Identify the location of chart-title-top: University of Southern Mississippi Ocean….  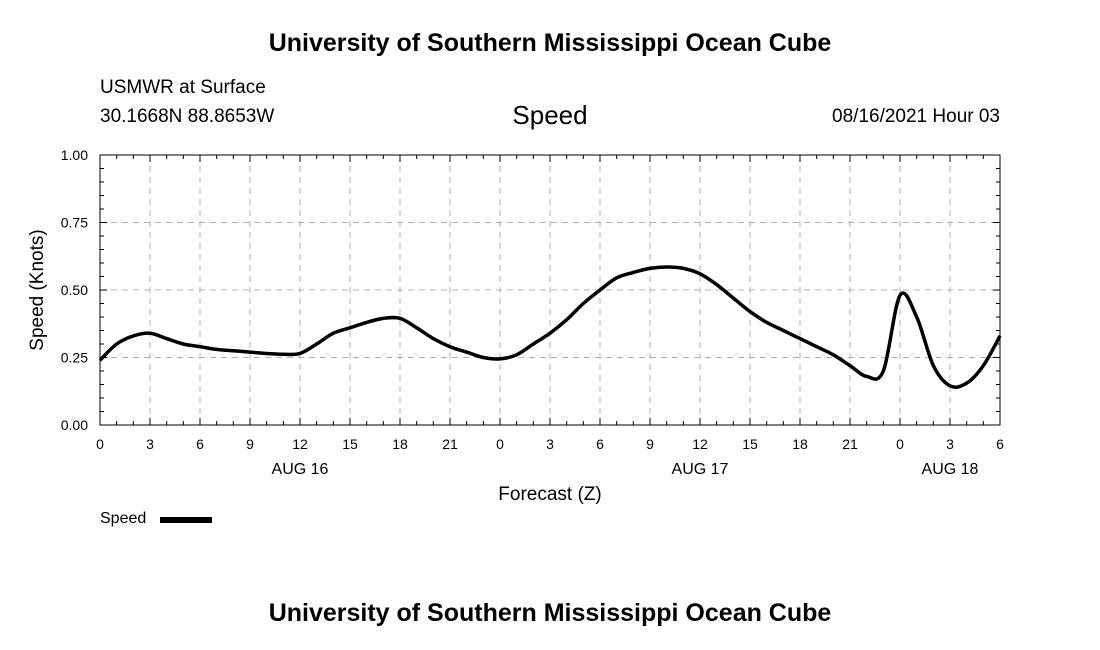
(550, 43).